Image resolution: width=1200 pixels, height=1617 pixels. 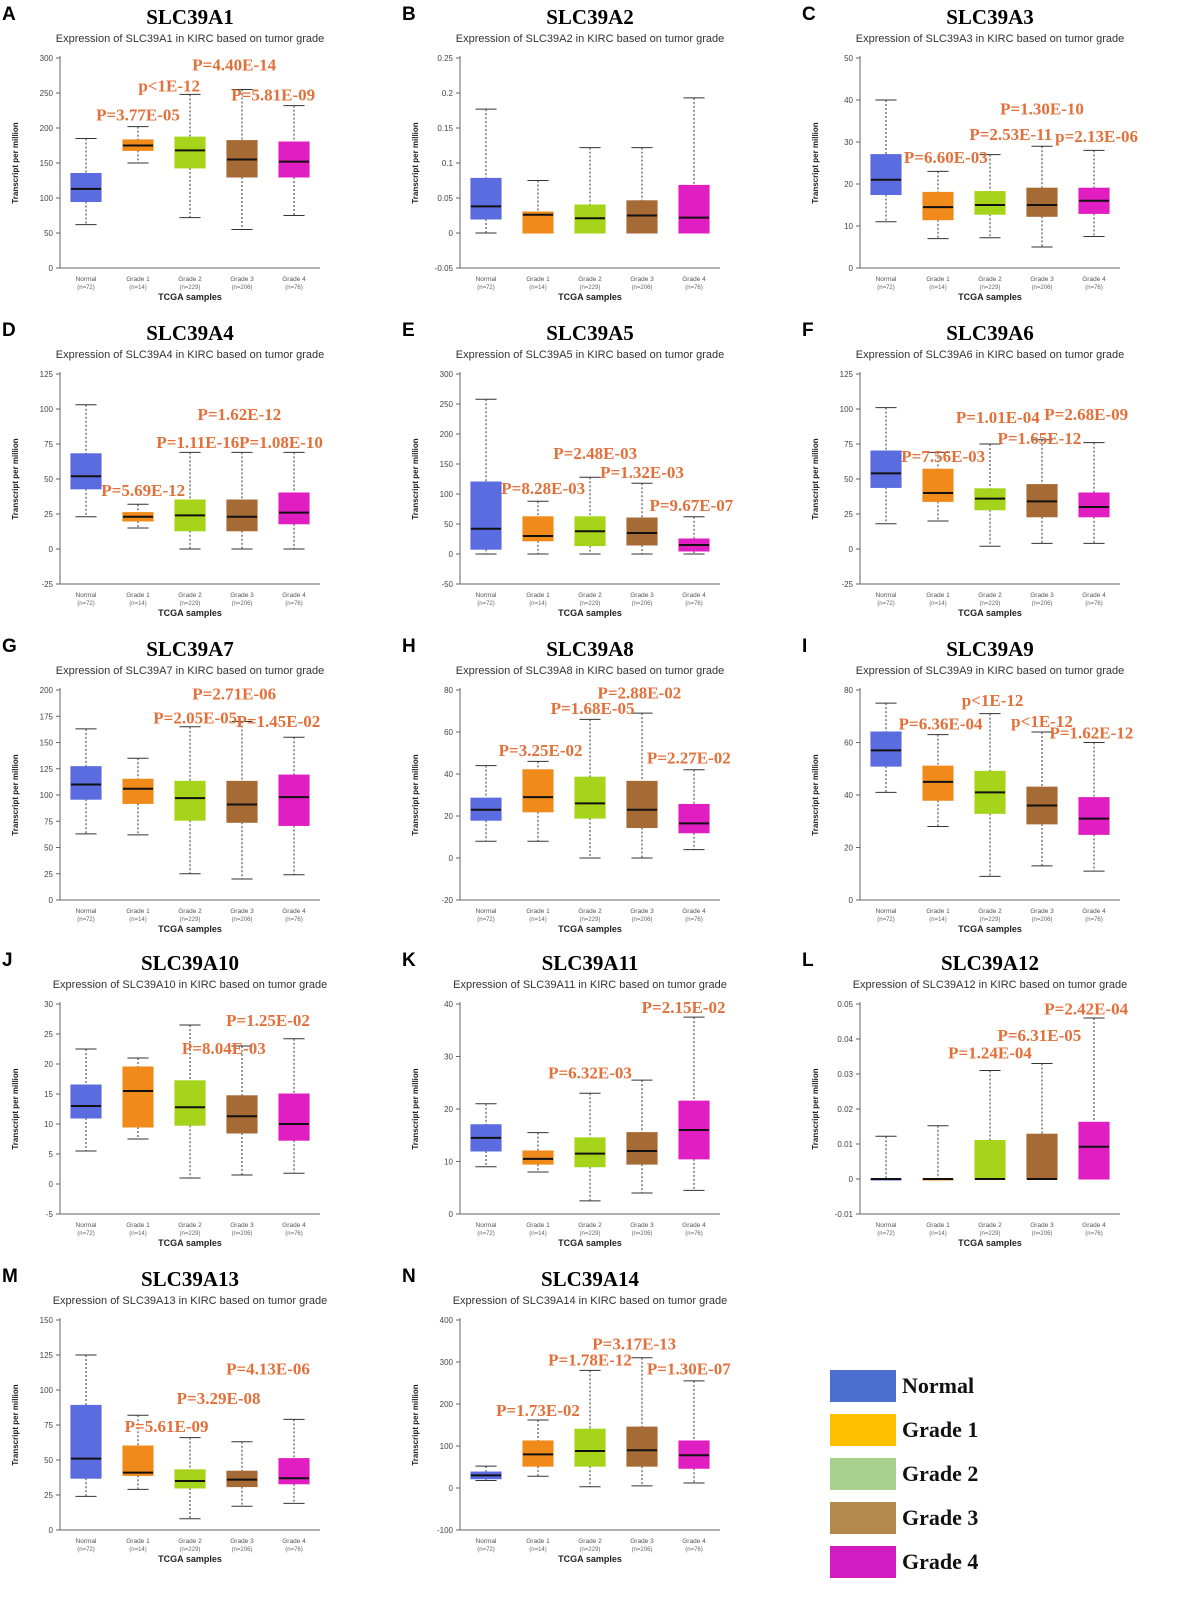 I want to click on y-tick-label: 0.15, so click(x=445, y=128).